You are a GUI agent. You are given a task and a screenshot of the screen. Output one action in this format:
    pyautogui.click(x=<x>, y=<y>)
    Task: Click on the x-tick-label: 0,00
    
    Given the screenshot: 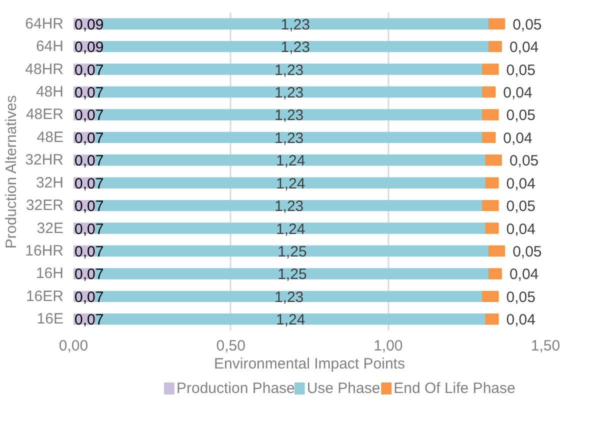 What is the action you would take?
    pyautogui.click(x=73, y=346)
    